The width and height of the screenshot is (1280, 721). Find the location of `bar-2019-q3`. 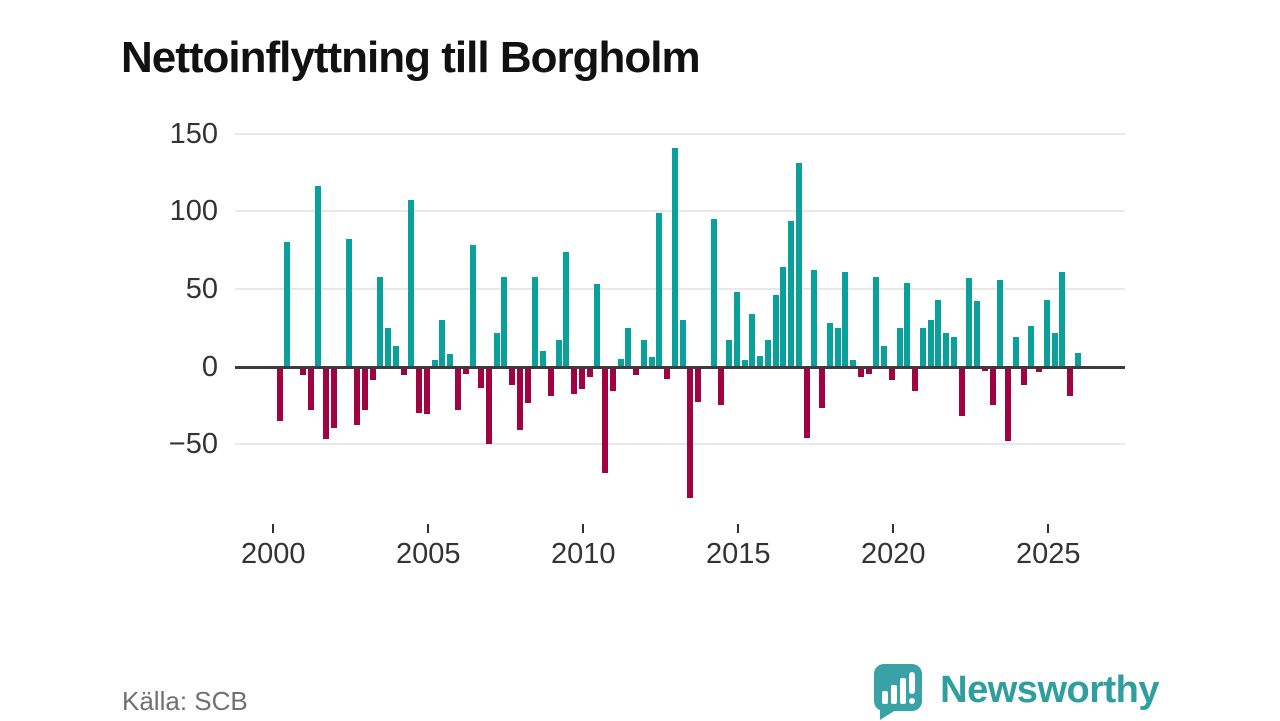

bar-2019-q3 is located at coordinates (884, 356).